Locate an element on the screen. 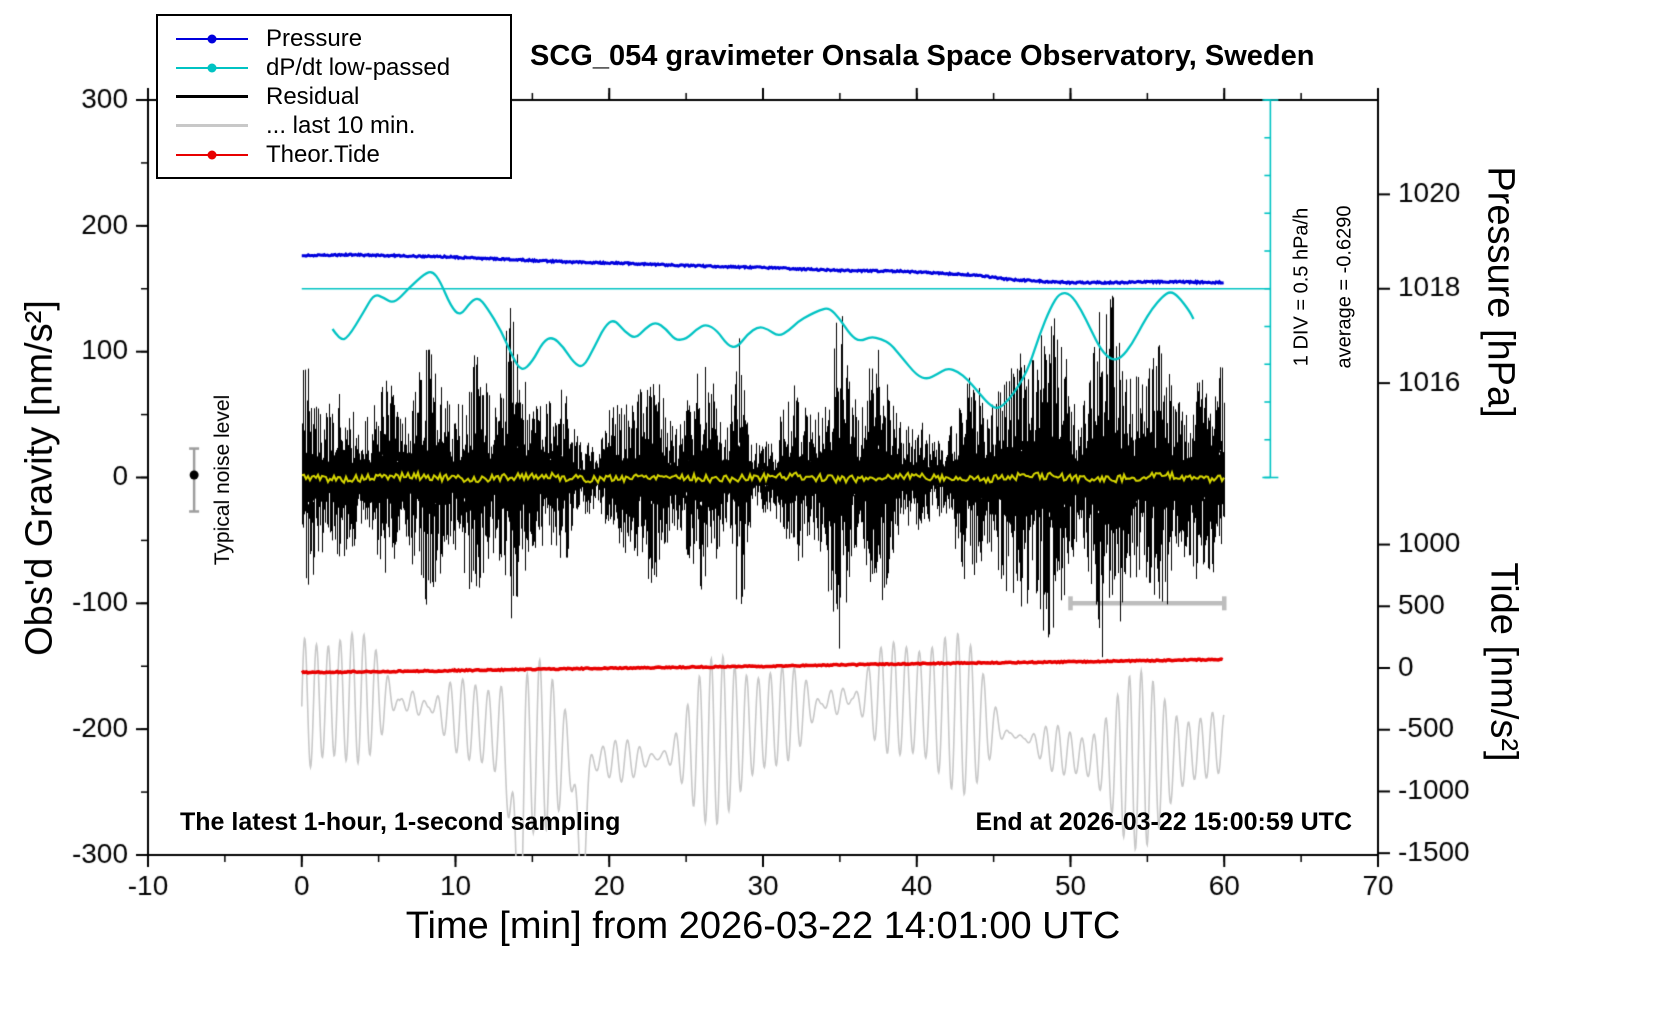  legend-label: Residual is located at coordinates (313, 96).